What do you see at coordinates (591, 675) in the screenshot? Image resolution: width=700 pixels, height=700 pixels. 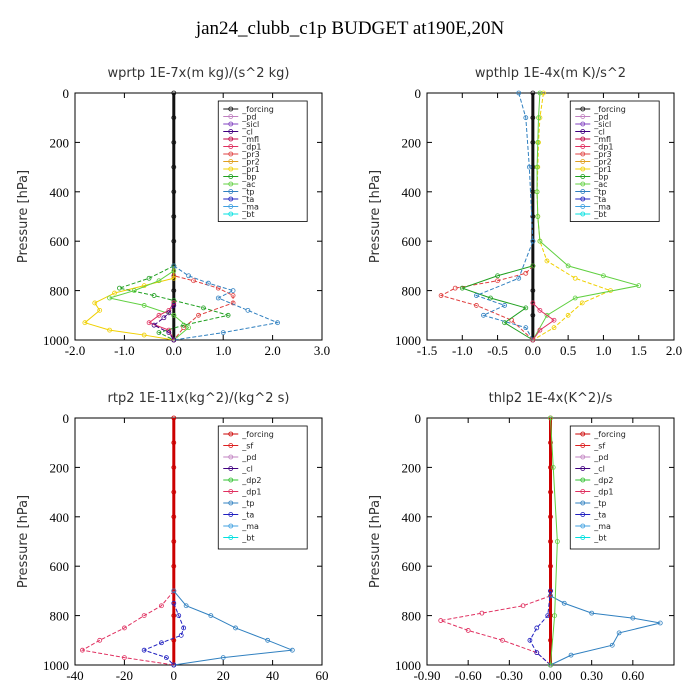 I see `x-tick-label: 0.30` at bounding box center [591, 675].